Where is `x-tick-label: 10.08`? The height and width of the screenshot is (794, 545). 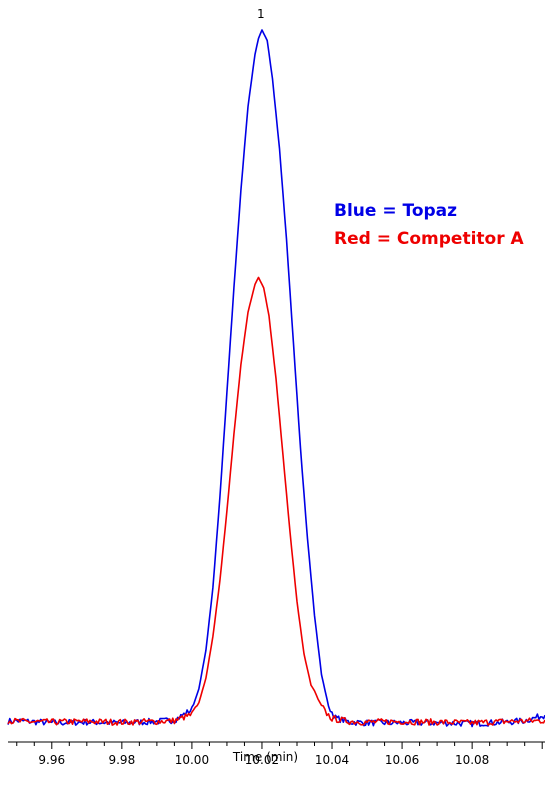
x-tick-label: 10.08 is located at coordinates (472, 760).